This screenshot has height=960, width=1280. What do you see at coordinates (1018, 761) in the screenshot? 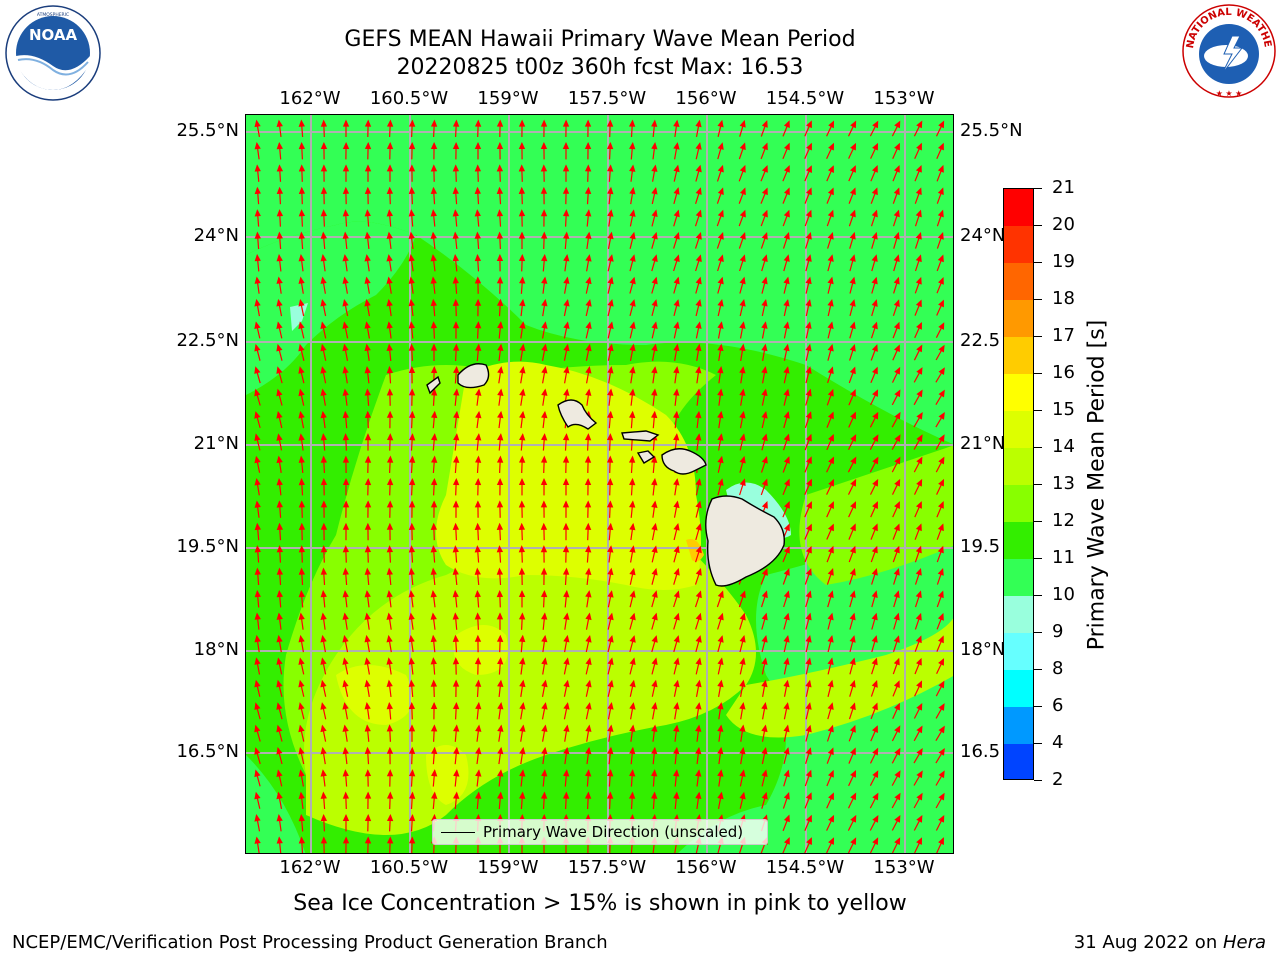
I see `colorbar-segment` at bounding box center [1018, 761].